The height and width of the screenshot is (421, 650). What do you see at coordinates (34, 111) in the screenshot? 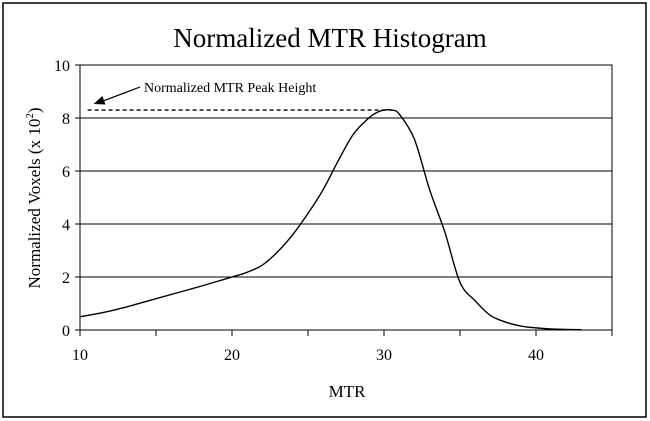
I see `y-axis-label-suffix: )` at bounding box center [34, 111].